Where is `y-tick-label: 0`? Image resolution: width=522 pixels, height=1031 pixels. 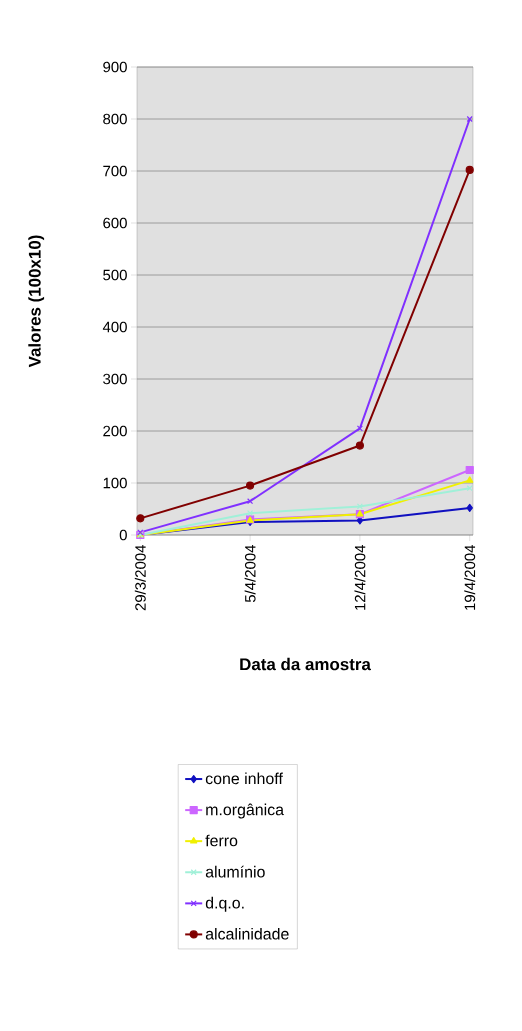 y-tick-label: 0 is located at coordinates (123, 535).